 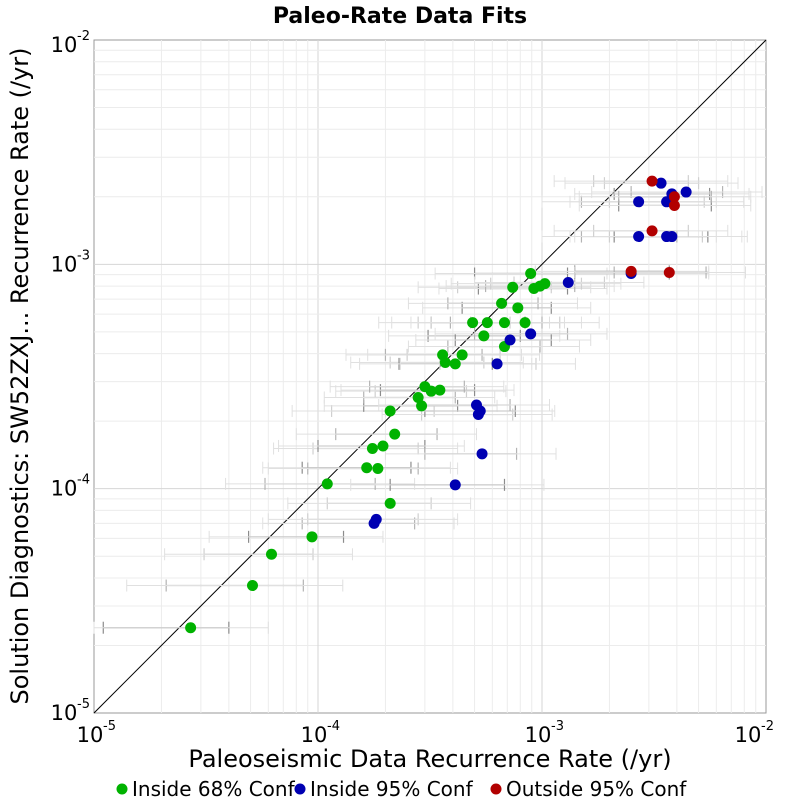 What do you see at coordinates (392, 789) in the screenshot?
I see `legend-label: Inside 95% Conf` at bounding box center [392, 789].